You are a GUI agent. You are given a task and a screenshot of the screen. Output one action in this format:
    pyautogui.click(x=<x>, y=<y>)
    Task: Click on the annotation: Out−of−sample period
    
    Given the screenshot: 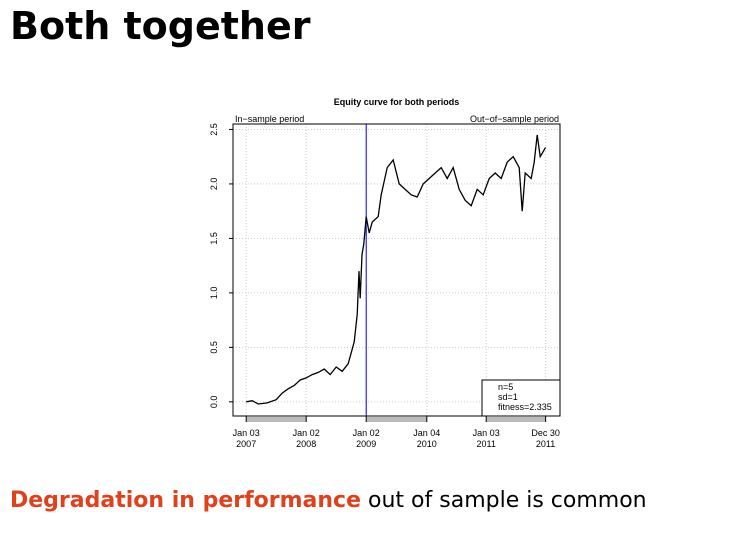 What is the action you would take?
    pyautogui.click(x=514, y=119)
    